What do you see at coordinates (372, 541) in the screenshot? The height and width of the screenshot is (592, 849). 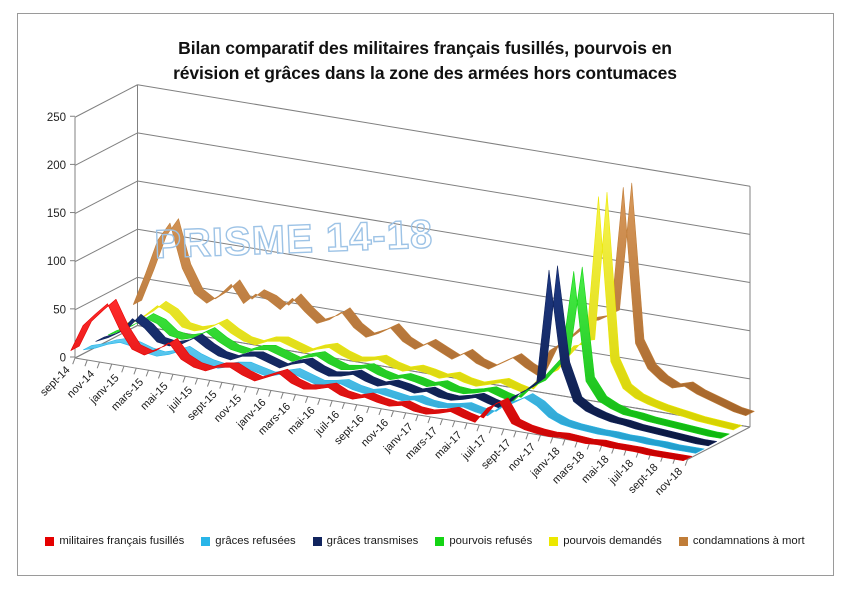 I see `legend-item-label: grâces transmises` at bounding box center [372, 541].